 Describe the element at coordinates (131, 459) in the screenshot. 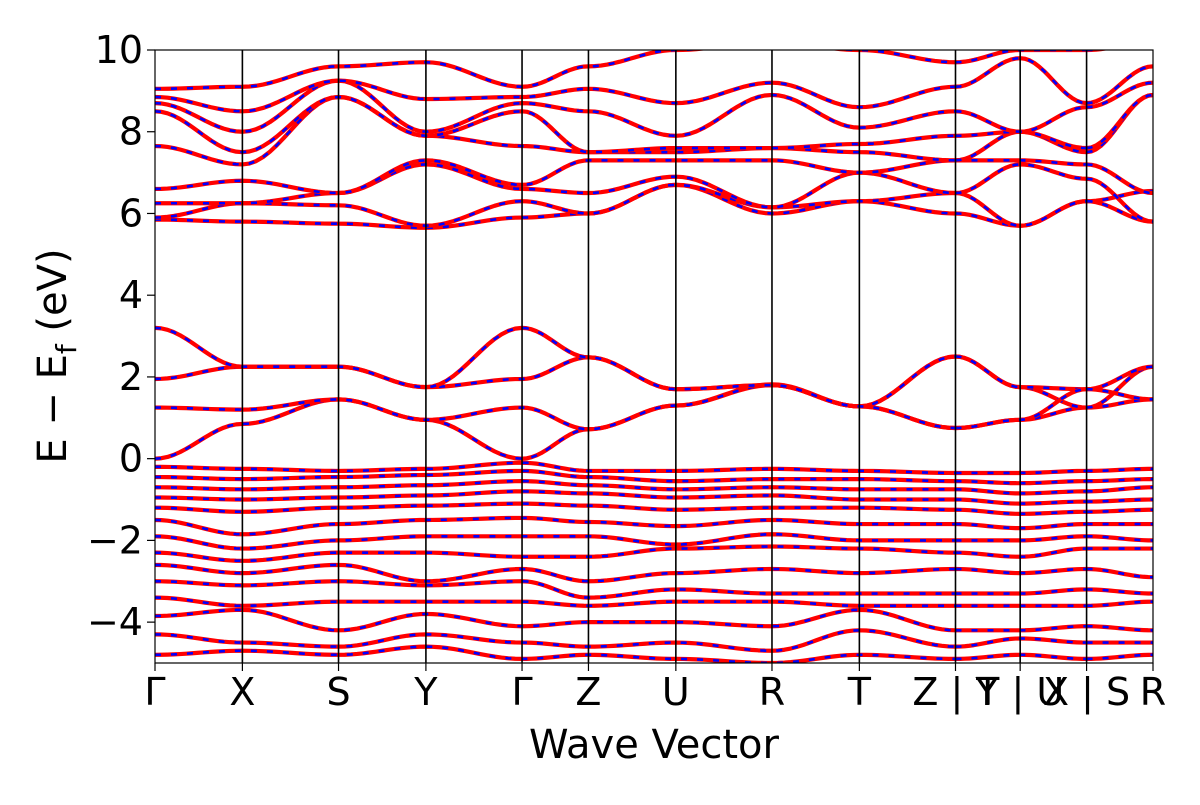

I see `y-tick-label: 0` at that location.